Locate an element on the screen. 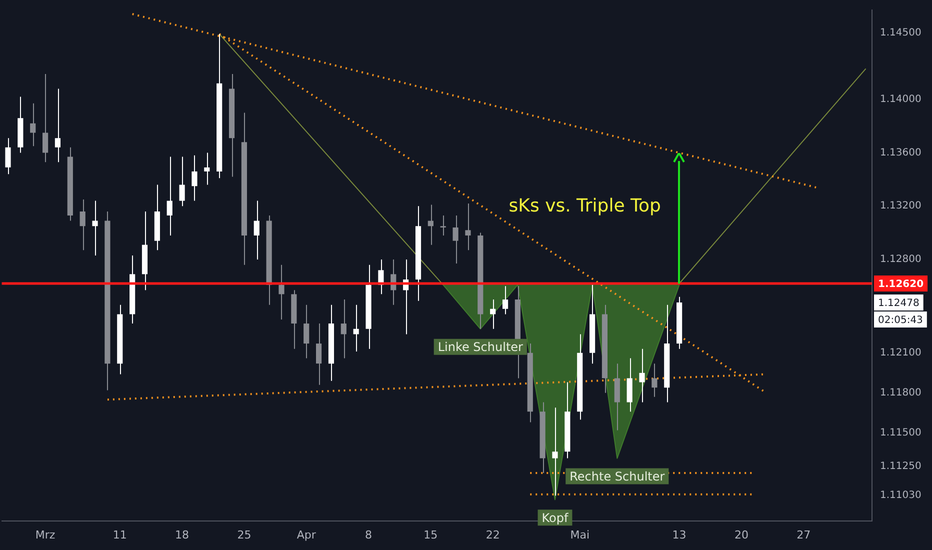  y-tick-label: 1.11250 is located at coordinates (901, 466).